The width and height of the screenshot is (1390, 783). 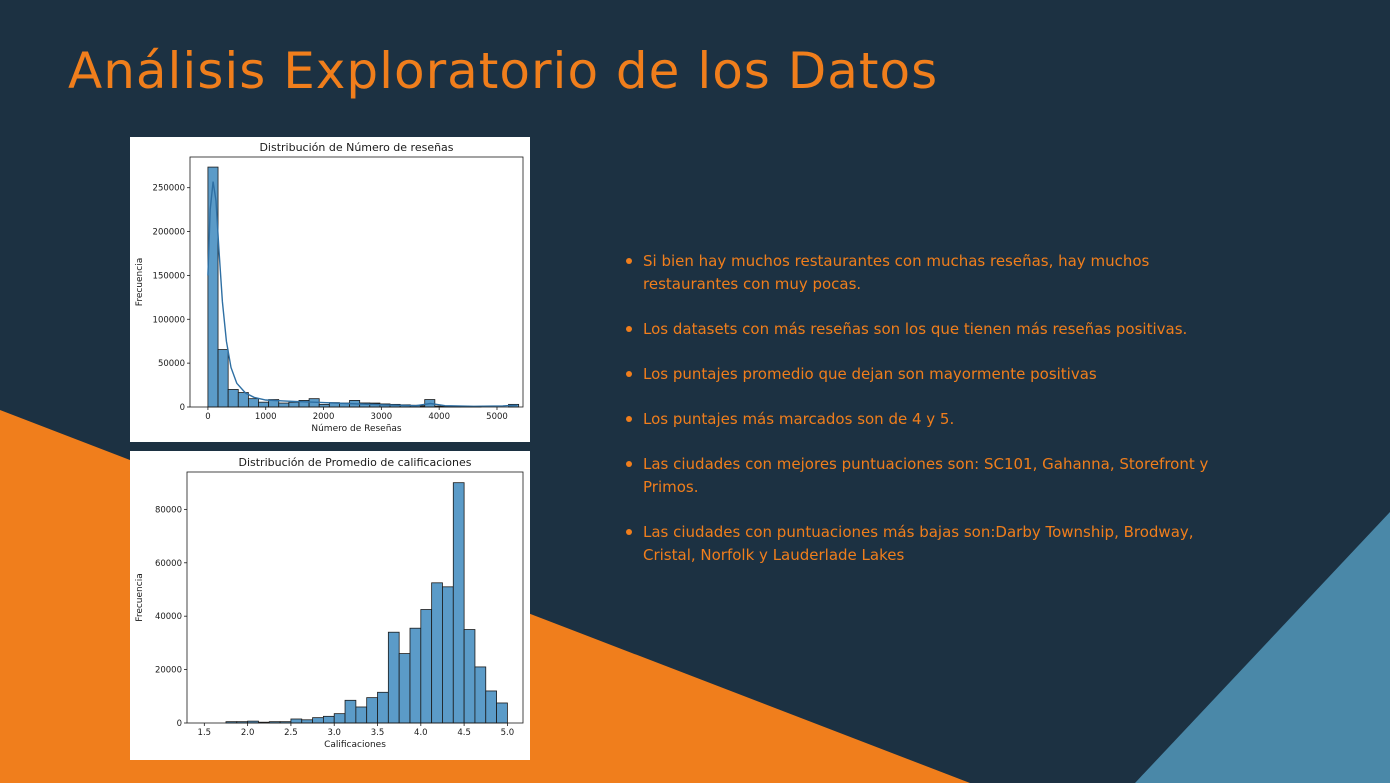 I want to click on x-tick-label: 4.5, so click(x=464, y=733).